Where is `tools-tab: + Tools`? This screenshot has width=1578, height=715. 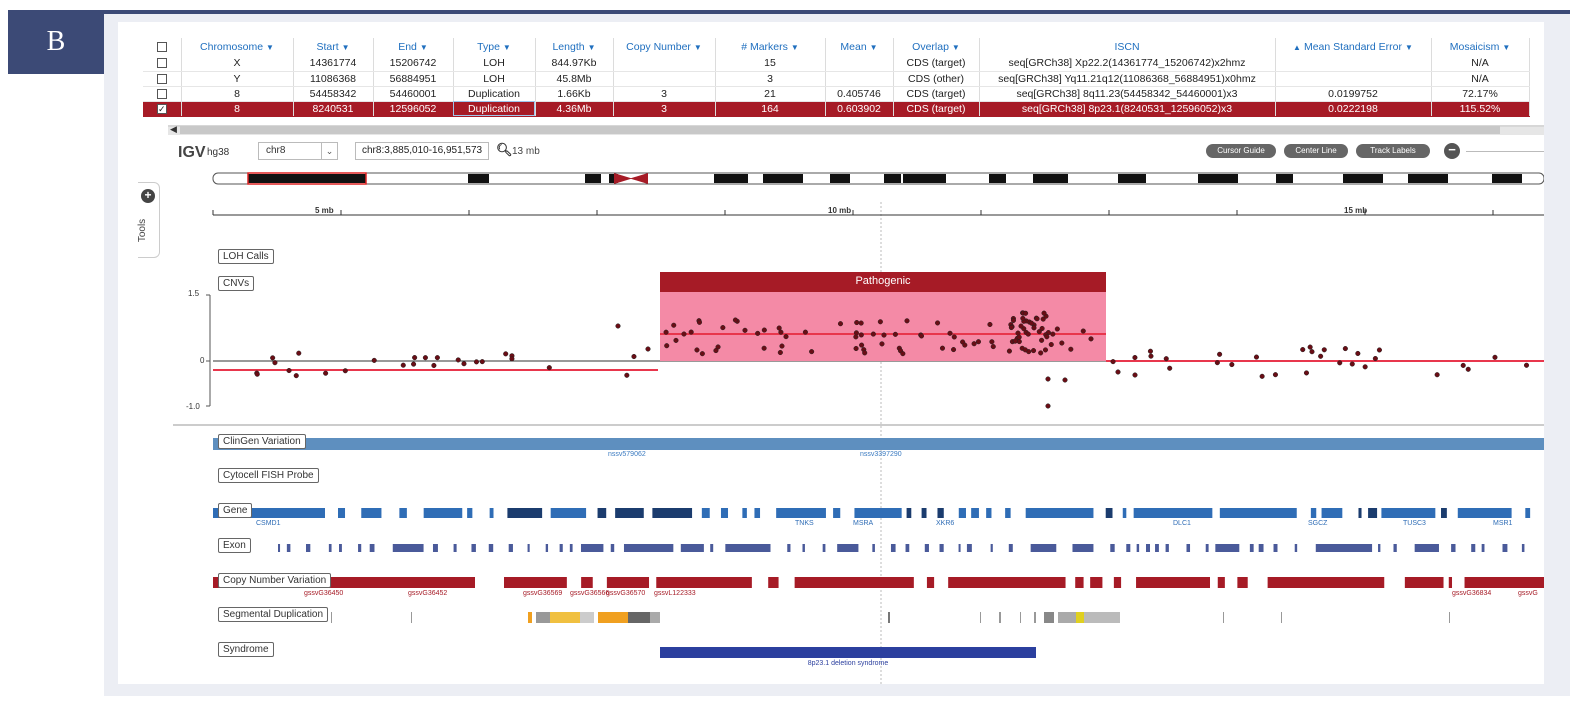 tools-tab: + Tools is located at coordinates (148, 220).